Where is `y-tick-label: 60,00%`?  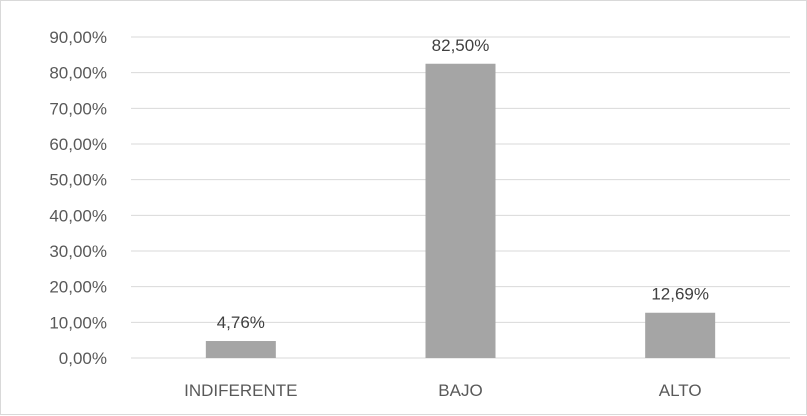 y-tick-label: 60,00% is located at coordinates (78, 144).